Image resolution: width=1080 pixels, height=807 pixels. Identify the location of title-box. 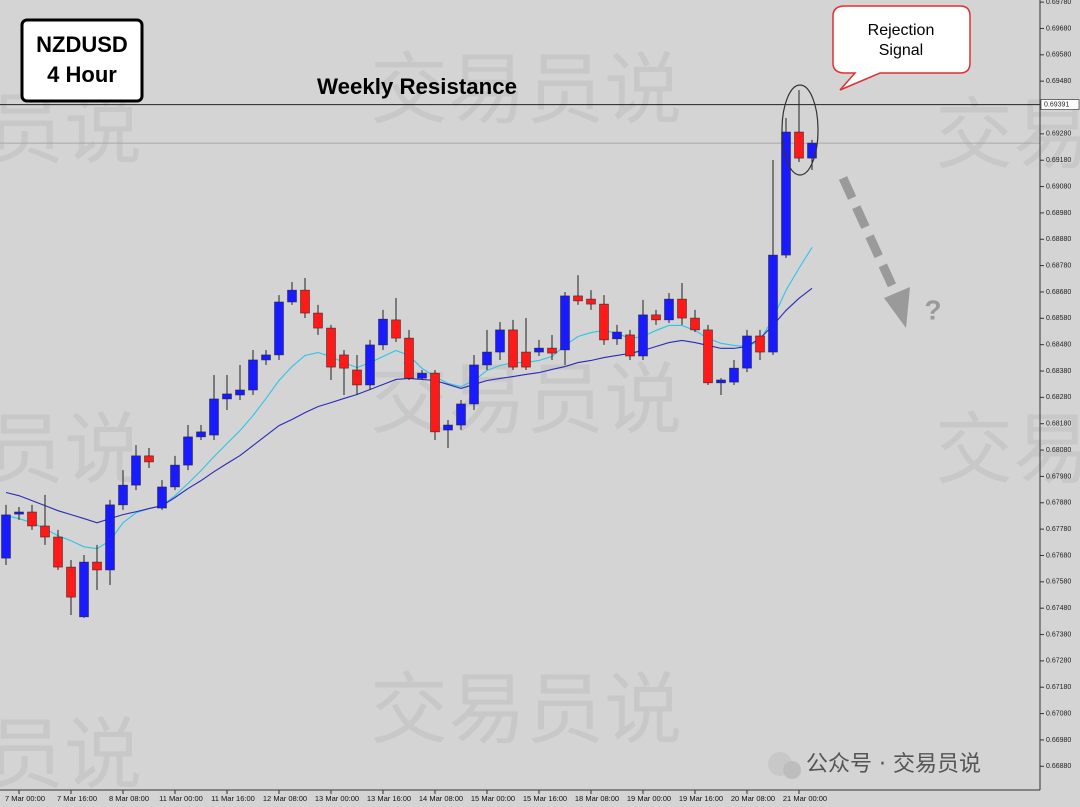
(82, 60).